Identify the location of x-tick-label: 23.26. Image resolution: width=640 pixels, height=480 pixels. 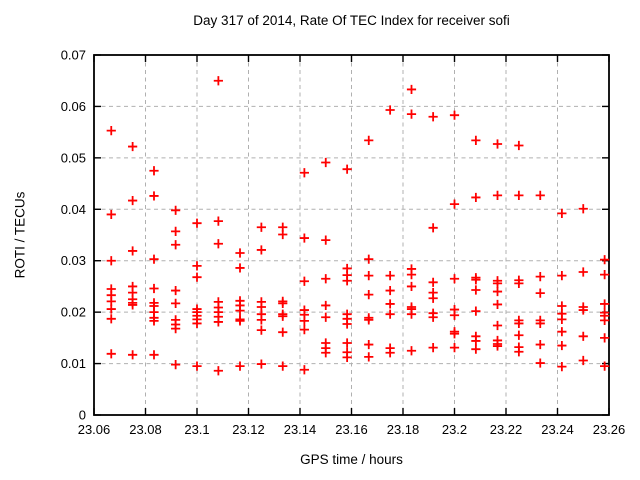
(609, 429).